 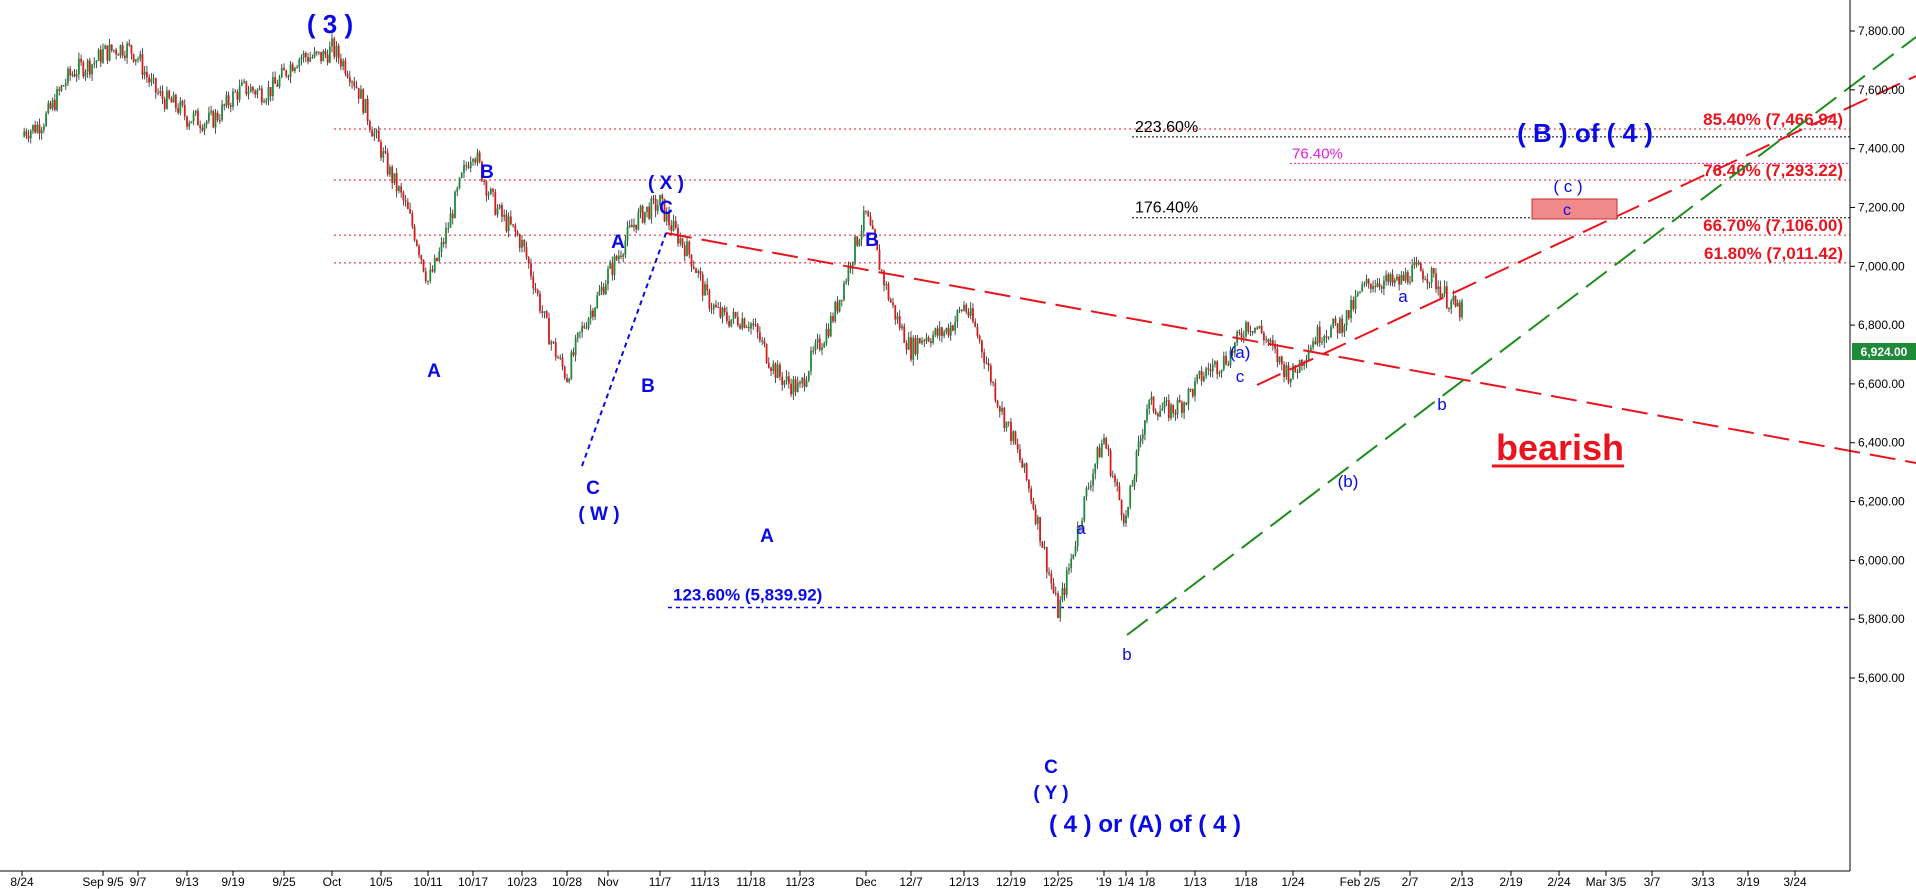 What do you see at coordinates (1881, 90) in the screenshot?
I see `price-tick-label: 7,600.00` at bounding box center [1881, 90].